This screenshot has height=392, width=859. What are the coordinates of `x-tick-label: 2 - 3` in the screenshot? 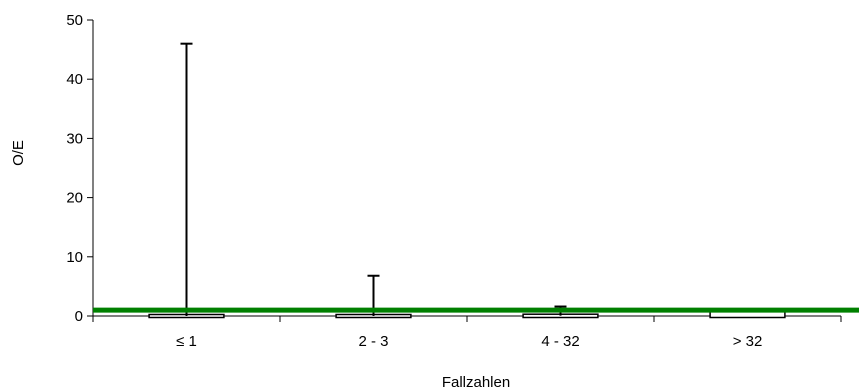 It's located at (373, 341).